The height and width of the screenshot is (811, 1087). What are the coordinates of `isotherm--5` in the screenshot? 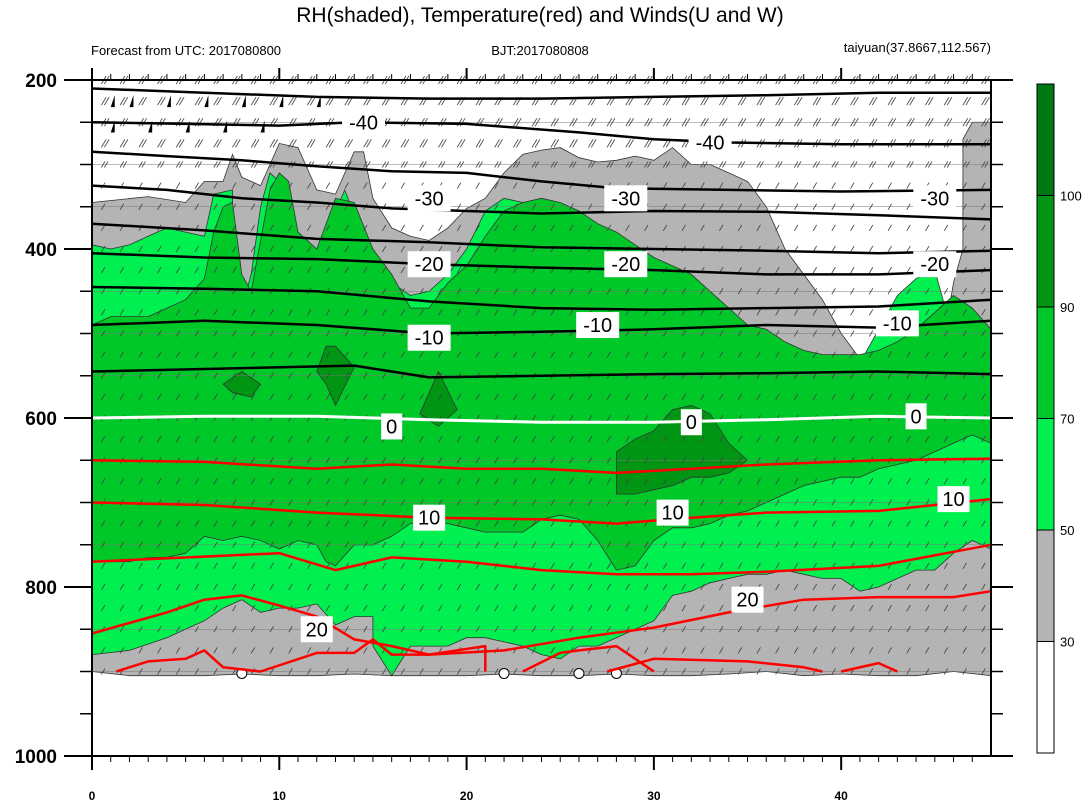 It's located at (541, 371).